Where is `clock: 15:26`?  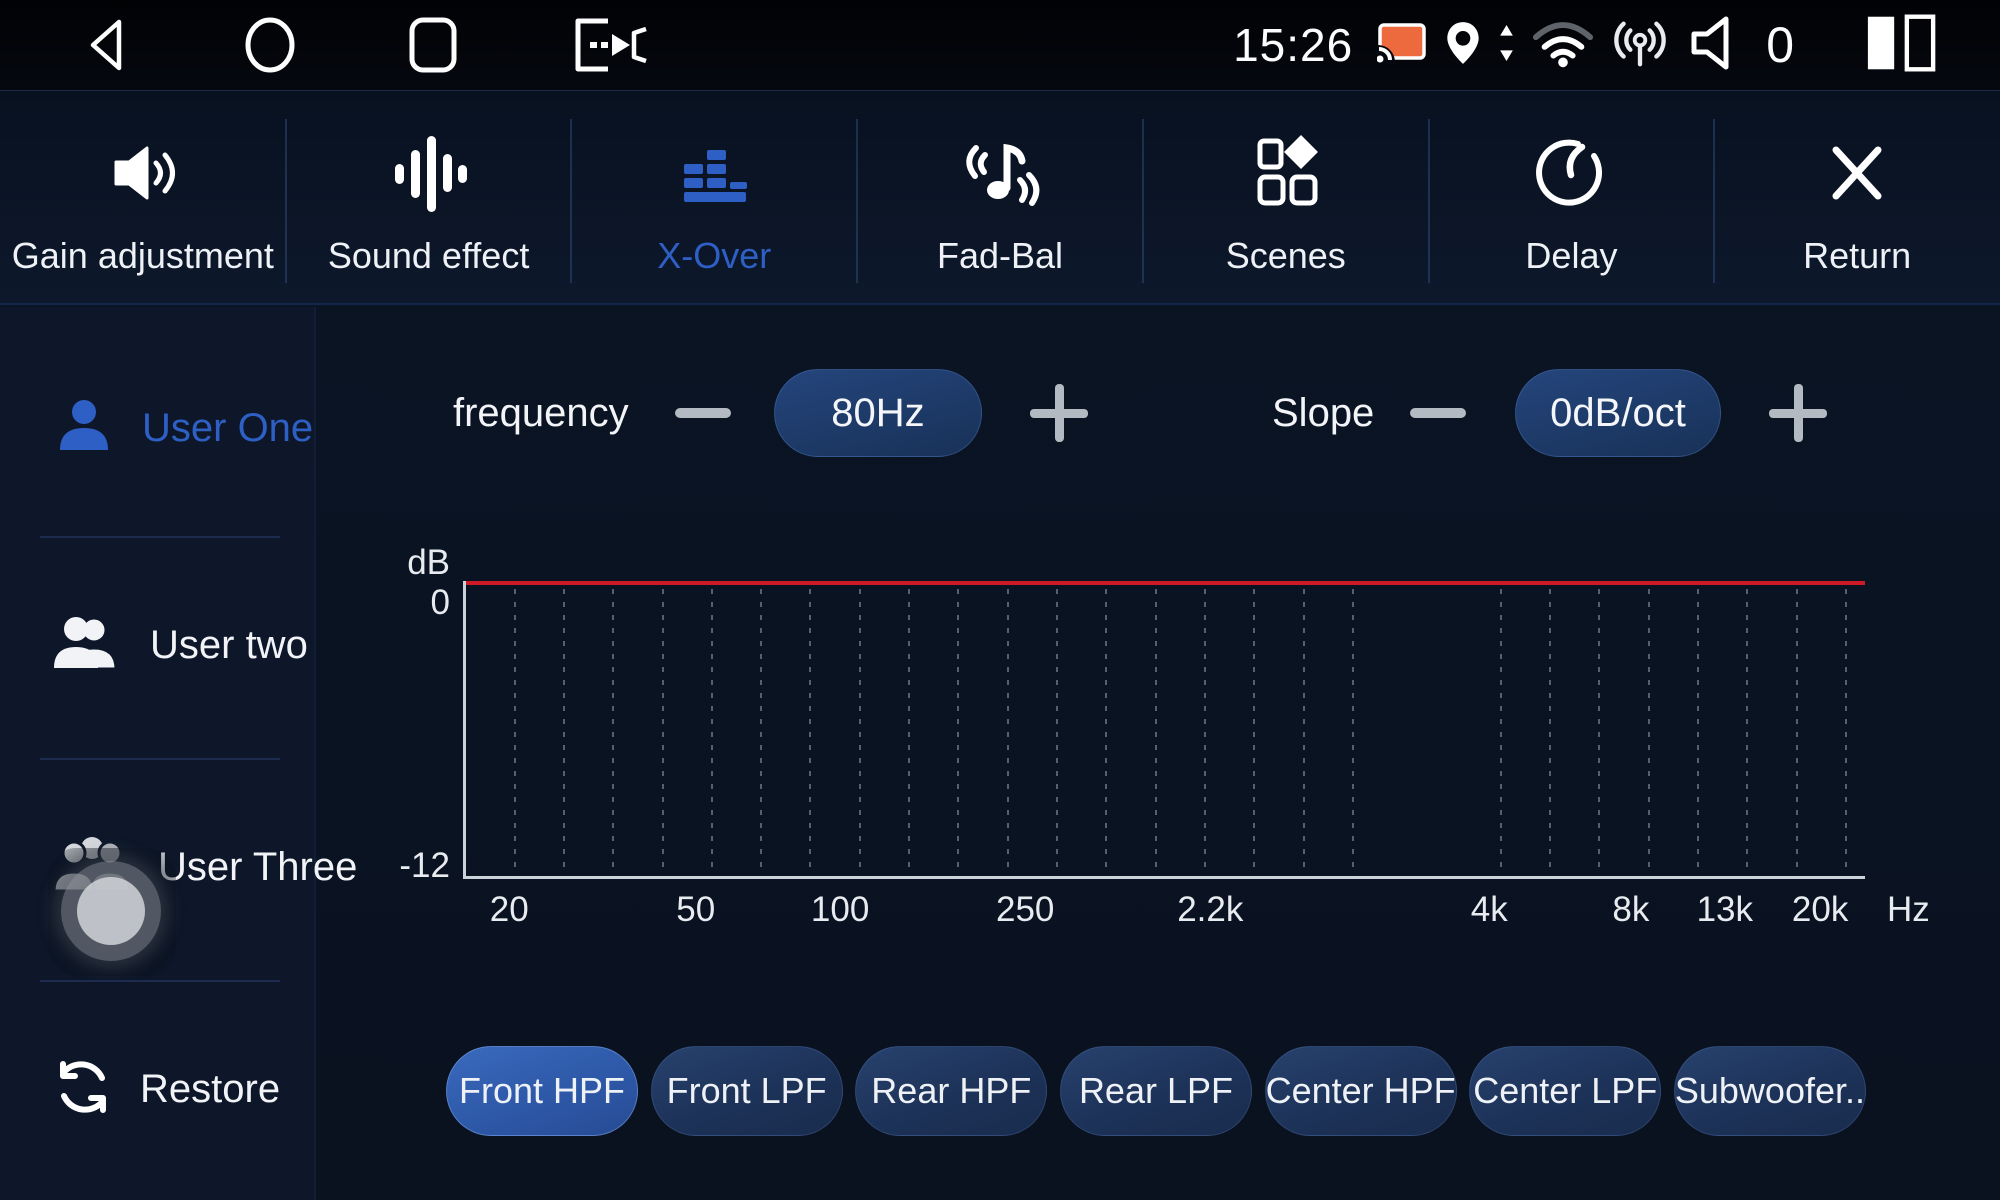
clock: 15:26 is located at coordinates (1293, 45).